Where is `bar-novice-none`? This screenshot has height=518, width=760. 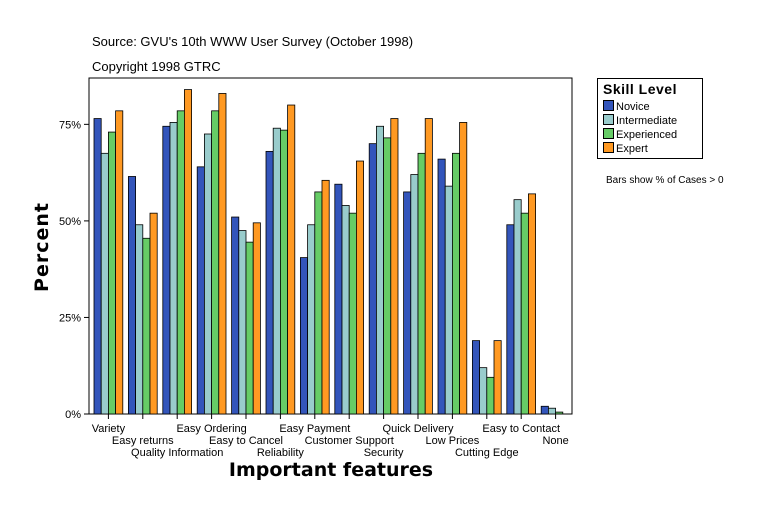 bar-novice-none is located at coordinates (544, 410).